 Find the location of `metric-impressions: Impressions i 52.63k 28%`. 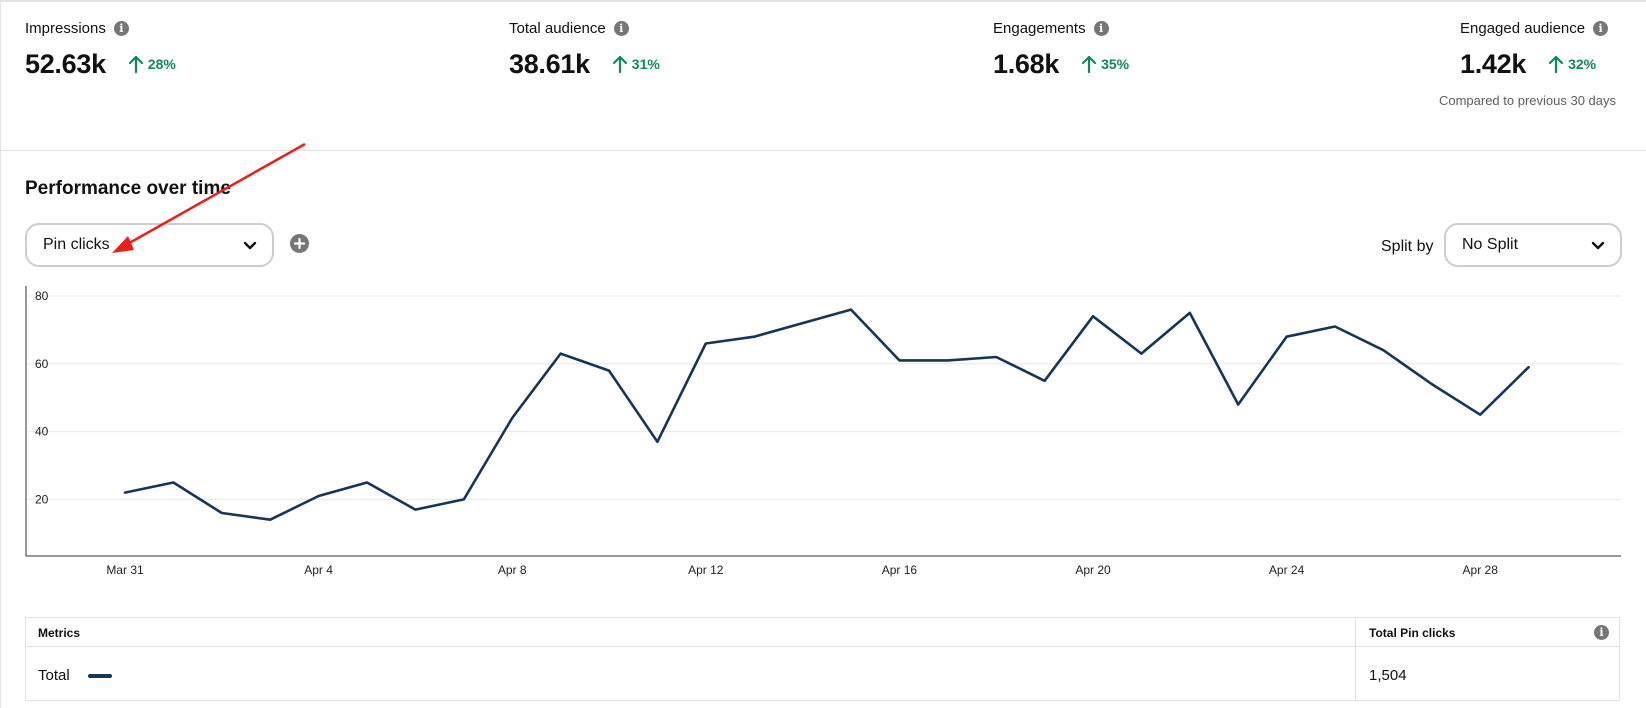

metric-impressions: Impressions i 52.63k 28% is located at coordinates (100, 49).